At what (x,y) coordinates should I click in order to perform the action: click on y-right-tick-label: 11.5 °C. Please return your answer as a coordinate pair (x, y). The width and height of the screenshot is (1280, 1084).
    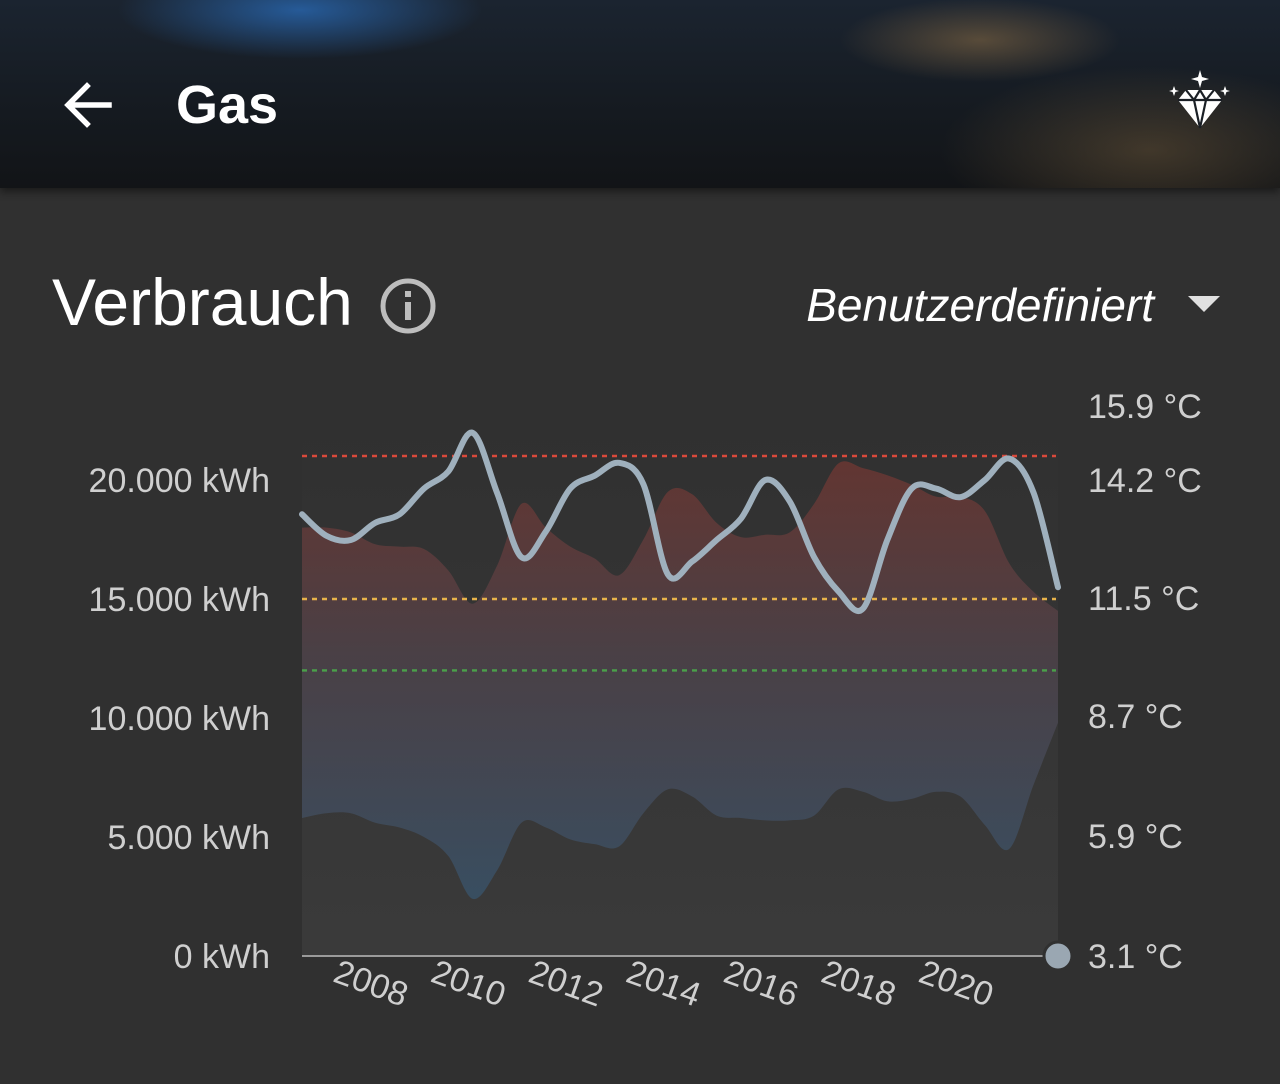
    Looking at the image, I should click on (1143, 599).